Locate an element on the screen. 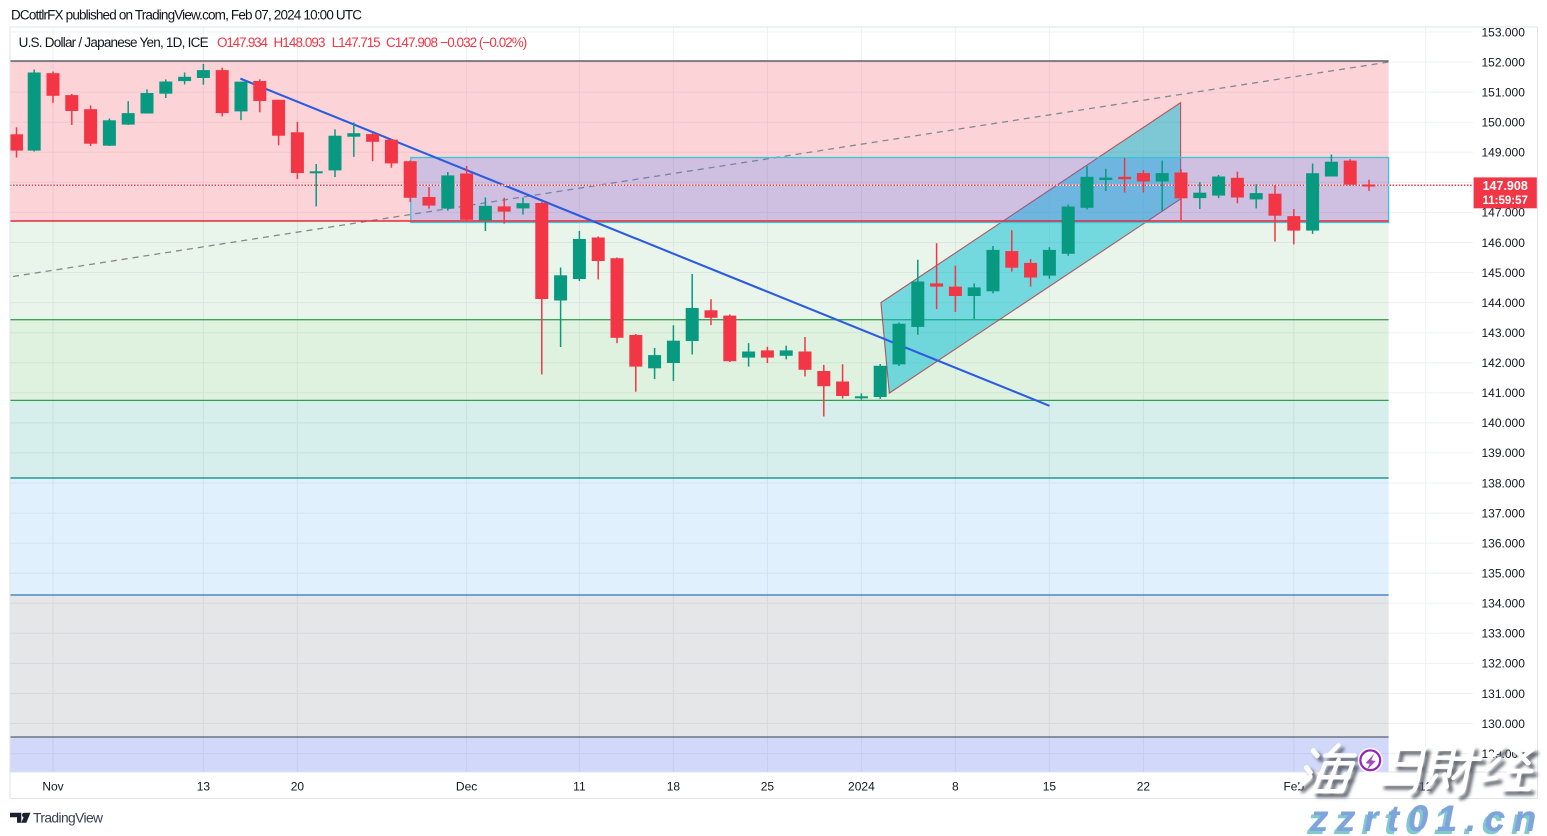 The width and height of the screenshot is (1547, 836). svg-text: 22 is located at coordinates (1144, 787).